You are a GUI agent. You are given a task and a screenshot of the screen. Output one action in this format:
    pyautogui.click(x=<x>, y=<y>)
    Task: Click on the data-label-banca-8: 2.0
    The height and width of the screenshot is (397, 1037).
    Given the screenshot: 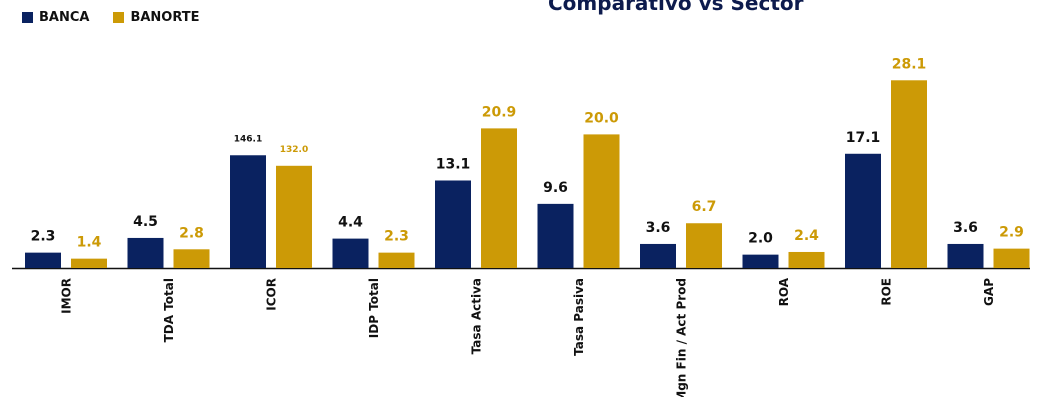 What is the action you would take?
    pyautogui.click(x=760, y=239)
    